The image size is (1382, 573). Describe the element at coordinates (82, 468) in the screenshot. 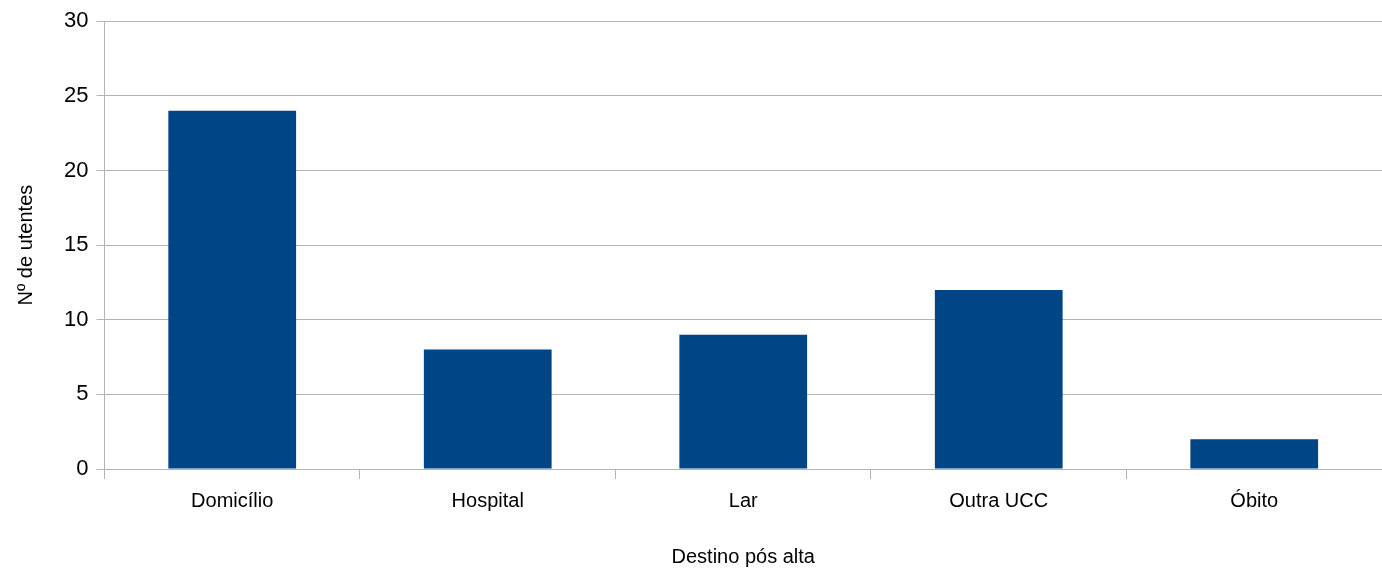

I see `y-tick-label: 0` at that location.